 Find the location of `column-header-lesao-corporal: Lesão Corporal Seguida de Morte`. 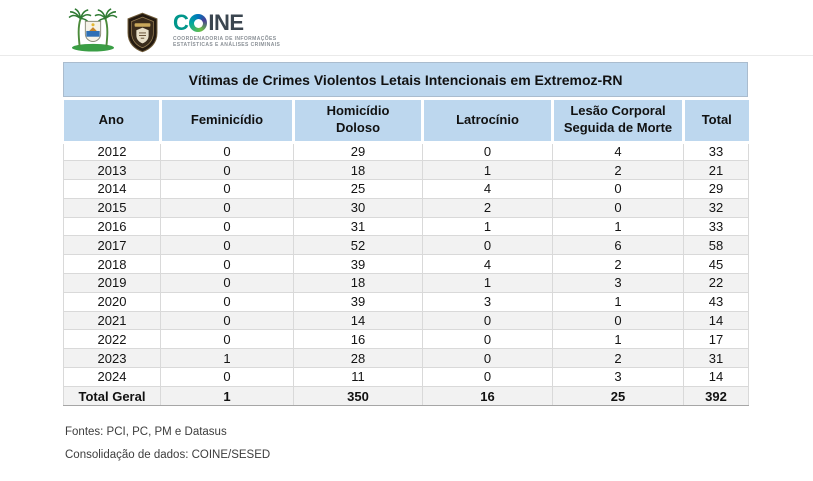

column-header-lesao-corporal: Lesão Corporal Seguida de Morte is located at coordinates (617, 122).